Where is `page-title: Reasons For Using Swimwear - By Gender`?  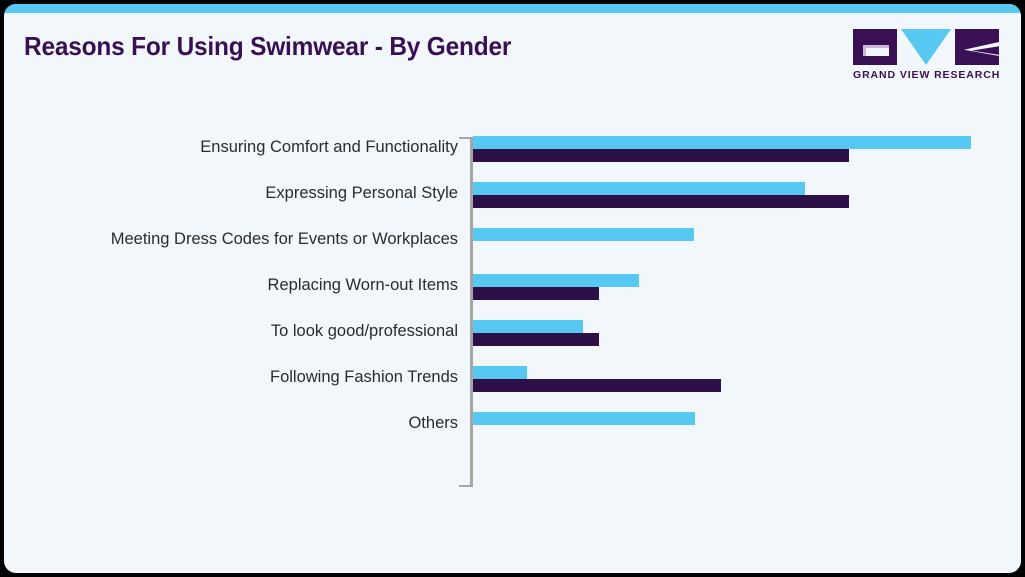 page-title: Reasons For Using Swimwear - By Gender is located at coordinates (268, 46).